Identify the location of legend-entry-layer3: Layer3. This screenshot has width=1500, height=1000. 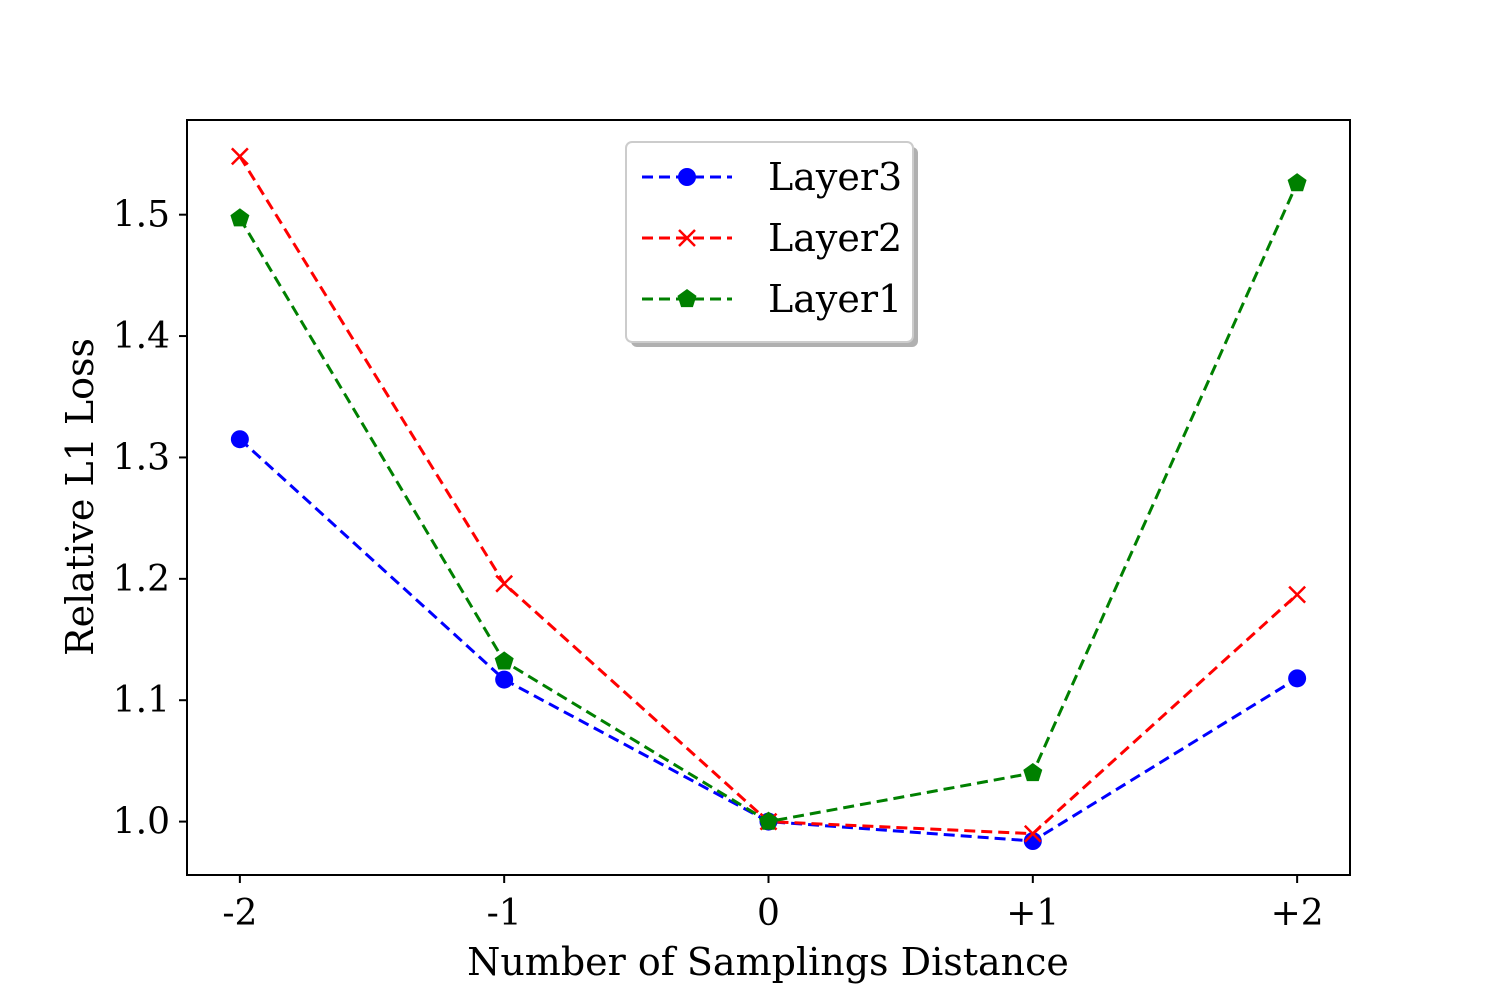
(772, 177).